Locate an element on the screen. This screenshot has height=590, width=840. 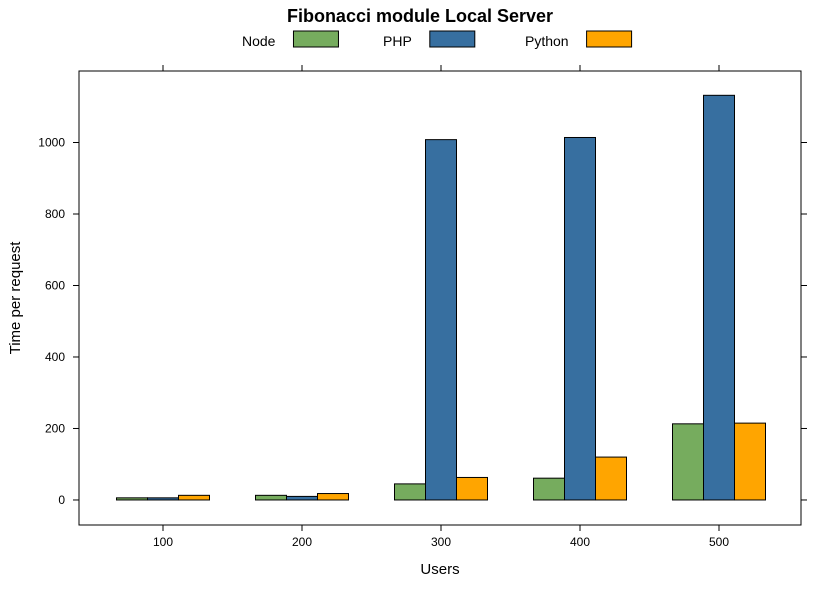
legend-swatch-php is located at coordinates (452, 39).